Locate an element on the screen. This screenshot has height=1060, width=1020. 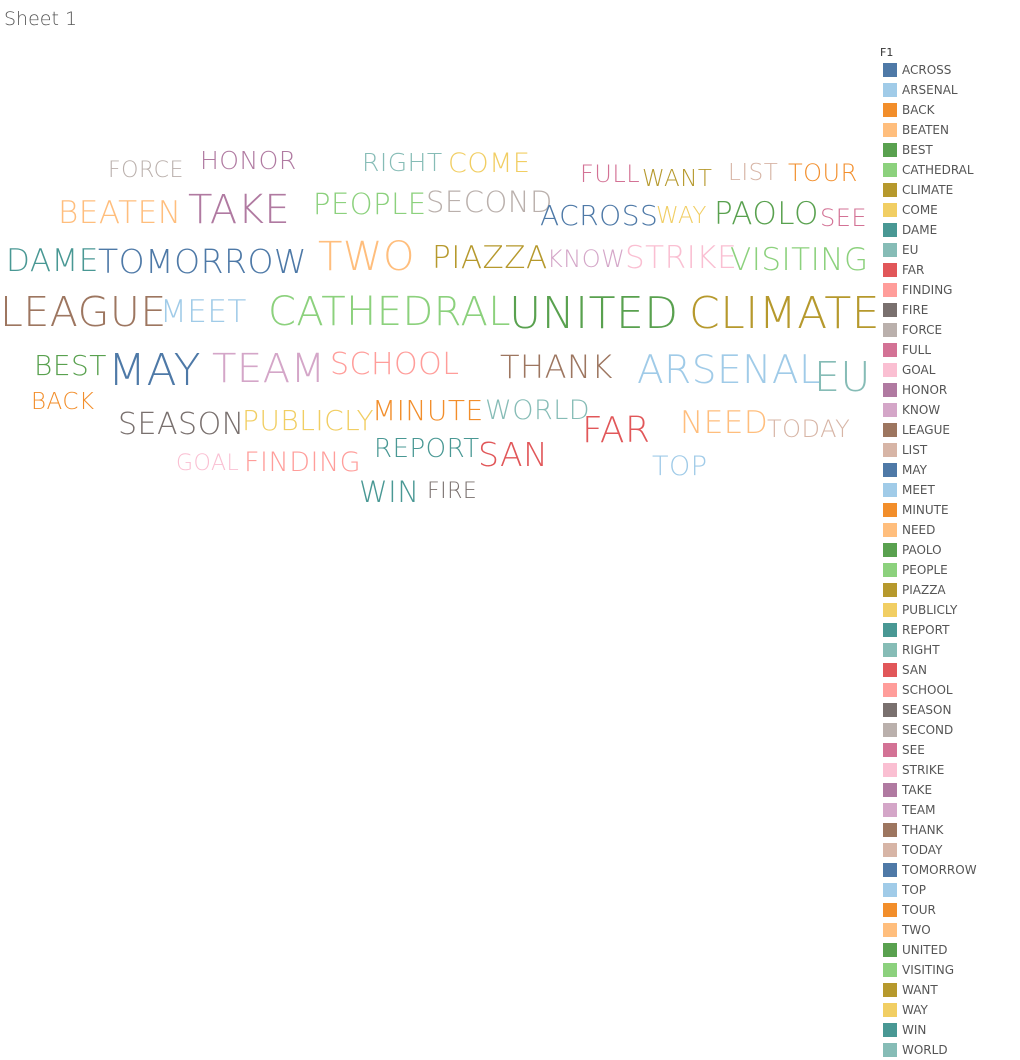
legend-item: CLIMATE is located at coordinates (918, 190).